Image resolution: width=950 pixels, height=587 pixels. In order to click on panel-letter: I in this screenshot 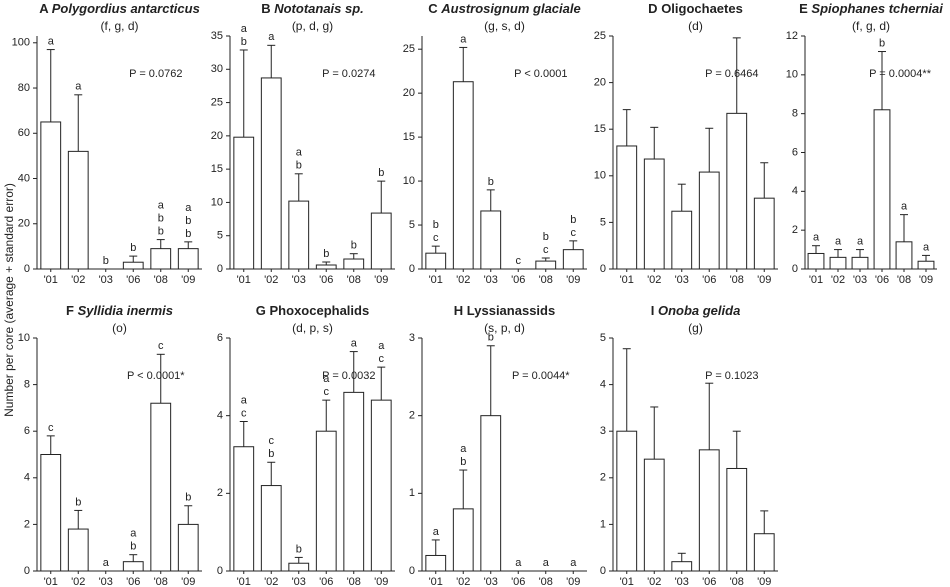, I will do `click(653, 310)`.